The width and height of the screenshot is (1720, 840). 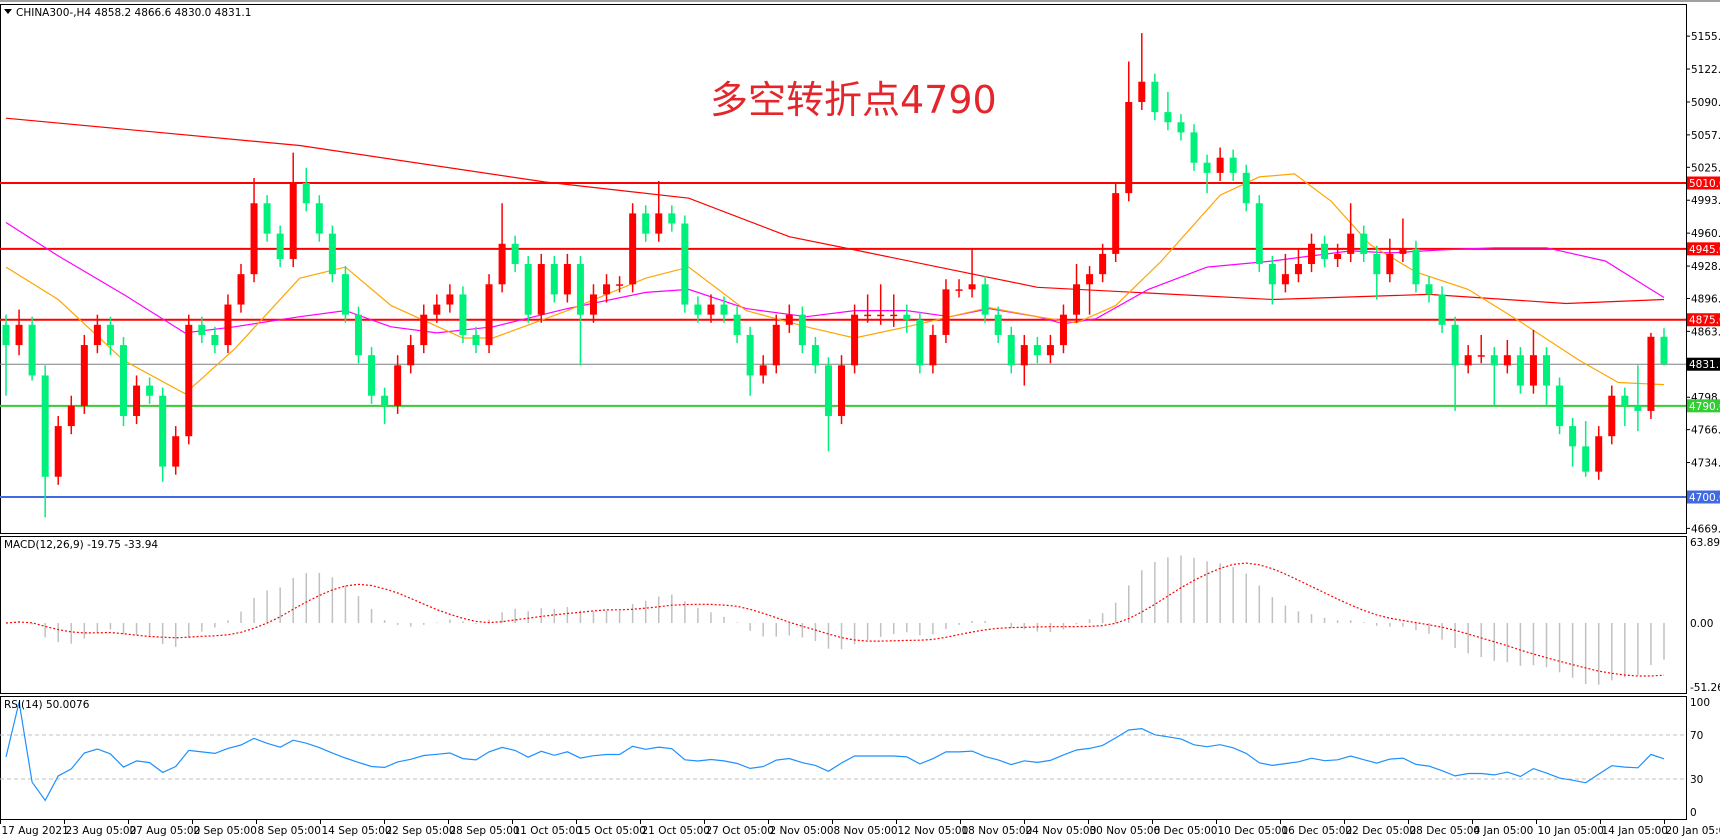 What do you see at coordinates (855, 758) in the screenshot?
I see `rsi-pane: 100 70 30 0` at bounding box center [855, 758].